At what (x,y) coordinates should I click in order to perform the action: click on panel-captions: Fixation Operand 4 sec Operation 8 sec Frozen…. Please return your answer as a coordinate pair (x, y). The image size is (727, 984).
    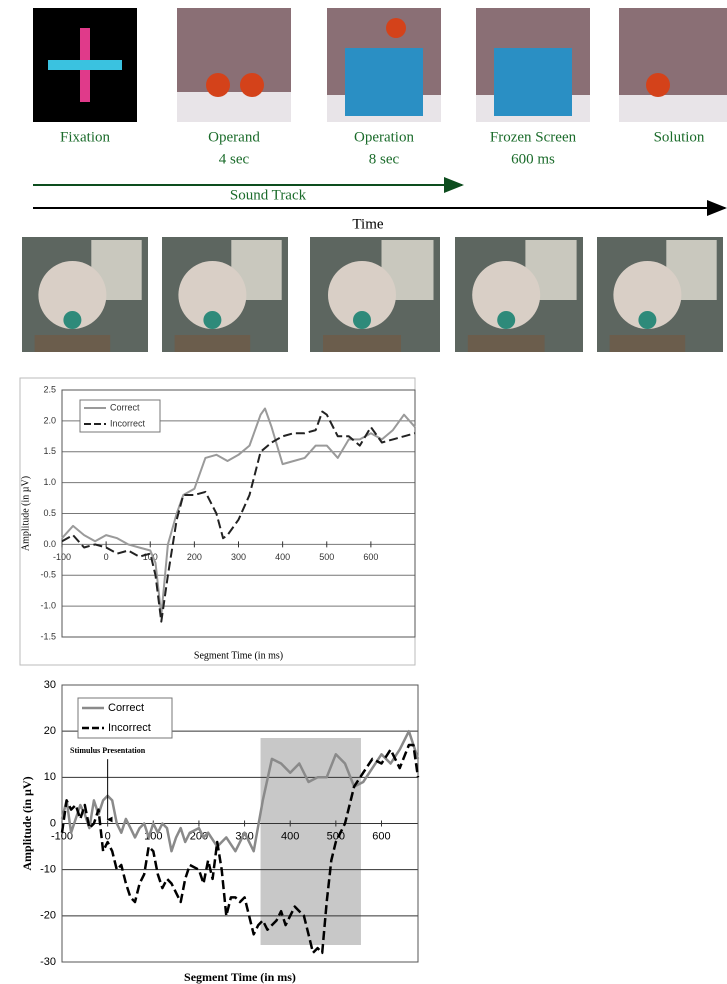
    Looking at the image, I should click on (382, 148).